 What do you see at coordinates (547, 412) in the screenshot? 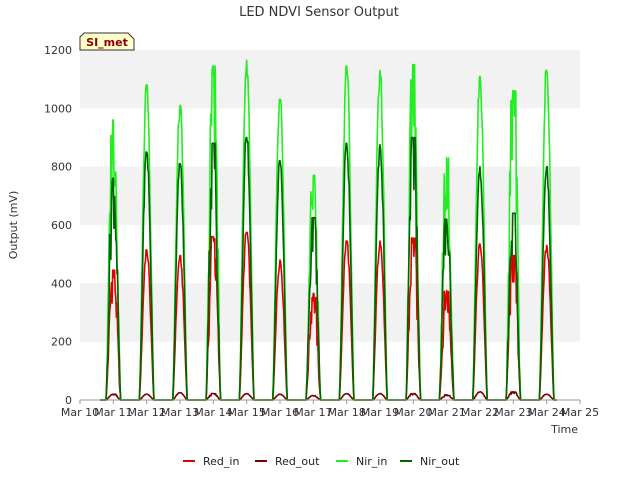
I see `x-tick-label: Mar 24` at bounding box center [547, 412].